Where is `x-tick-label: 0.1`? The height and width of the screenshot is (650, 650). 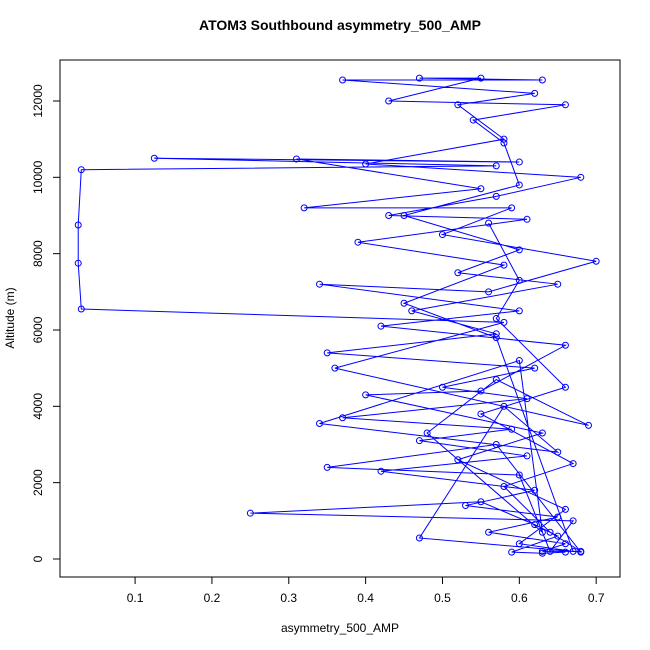 x-tick-label: 0.1 is located at coordinates (135, 598).